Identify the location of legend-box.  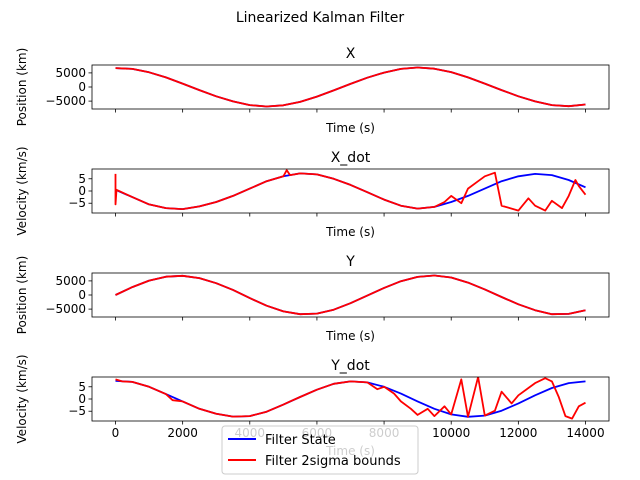
(320, 450).